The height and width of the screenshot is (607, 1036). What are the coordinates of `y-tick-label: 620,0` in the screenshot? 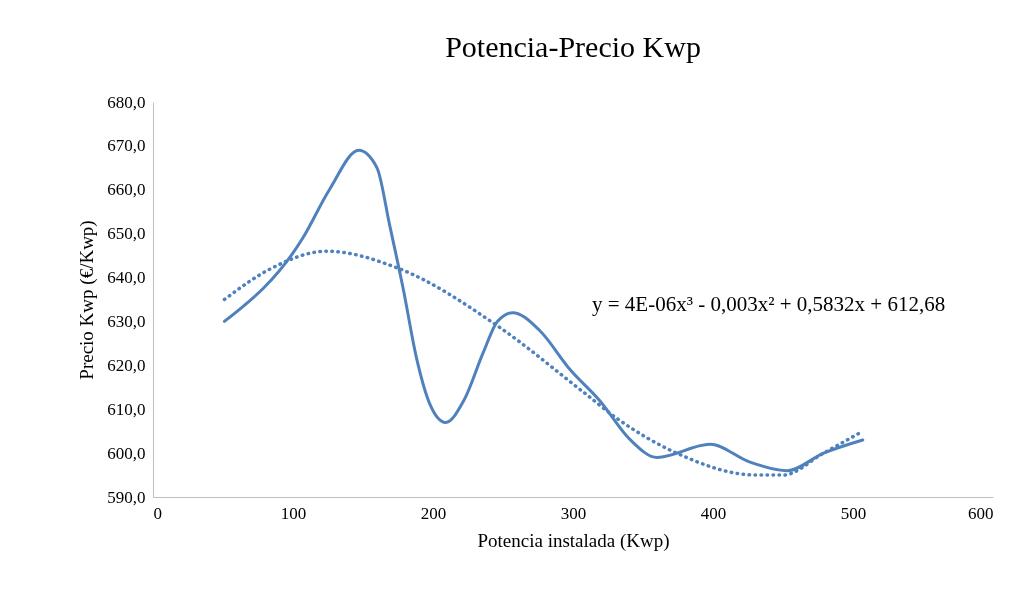 It's located at (126, 365).